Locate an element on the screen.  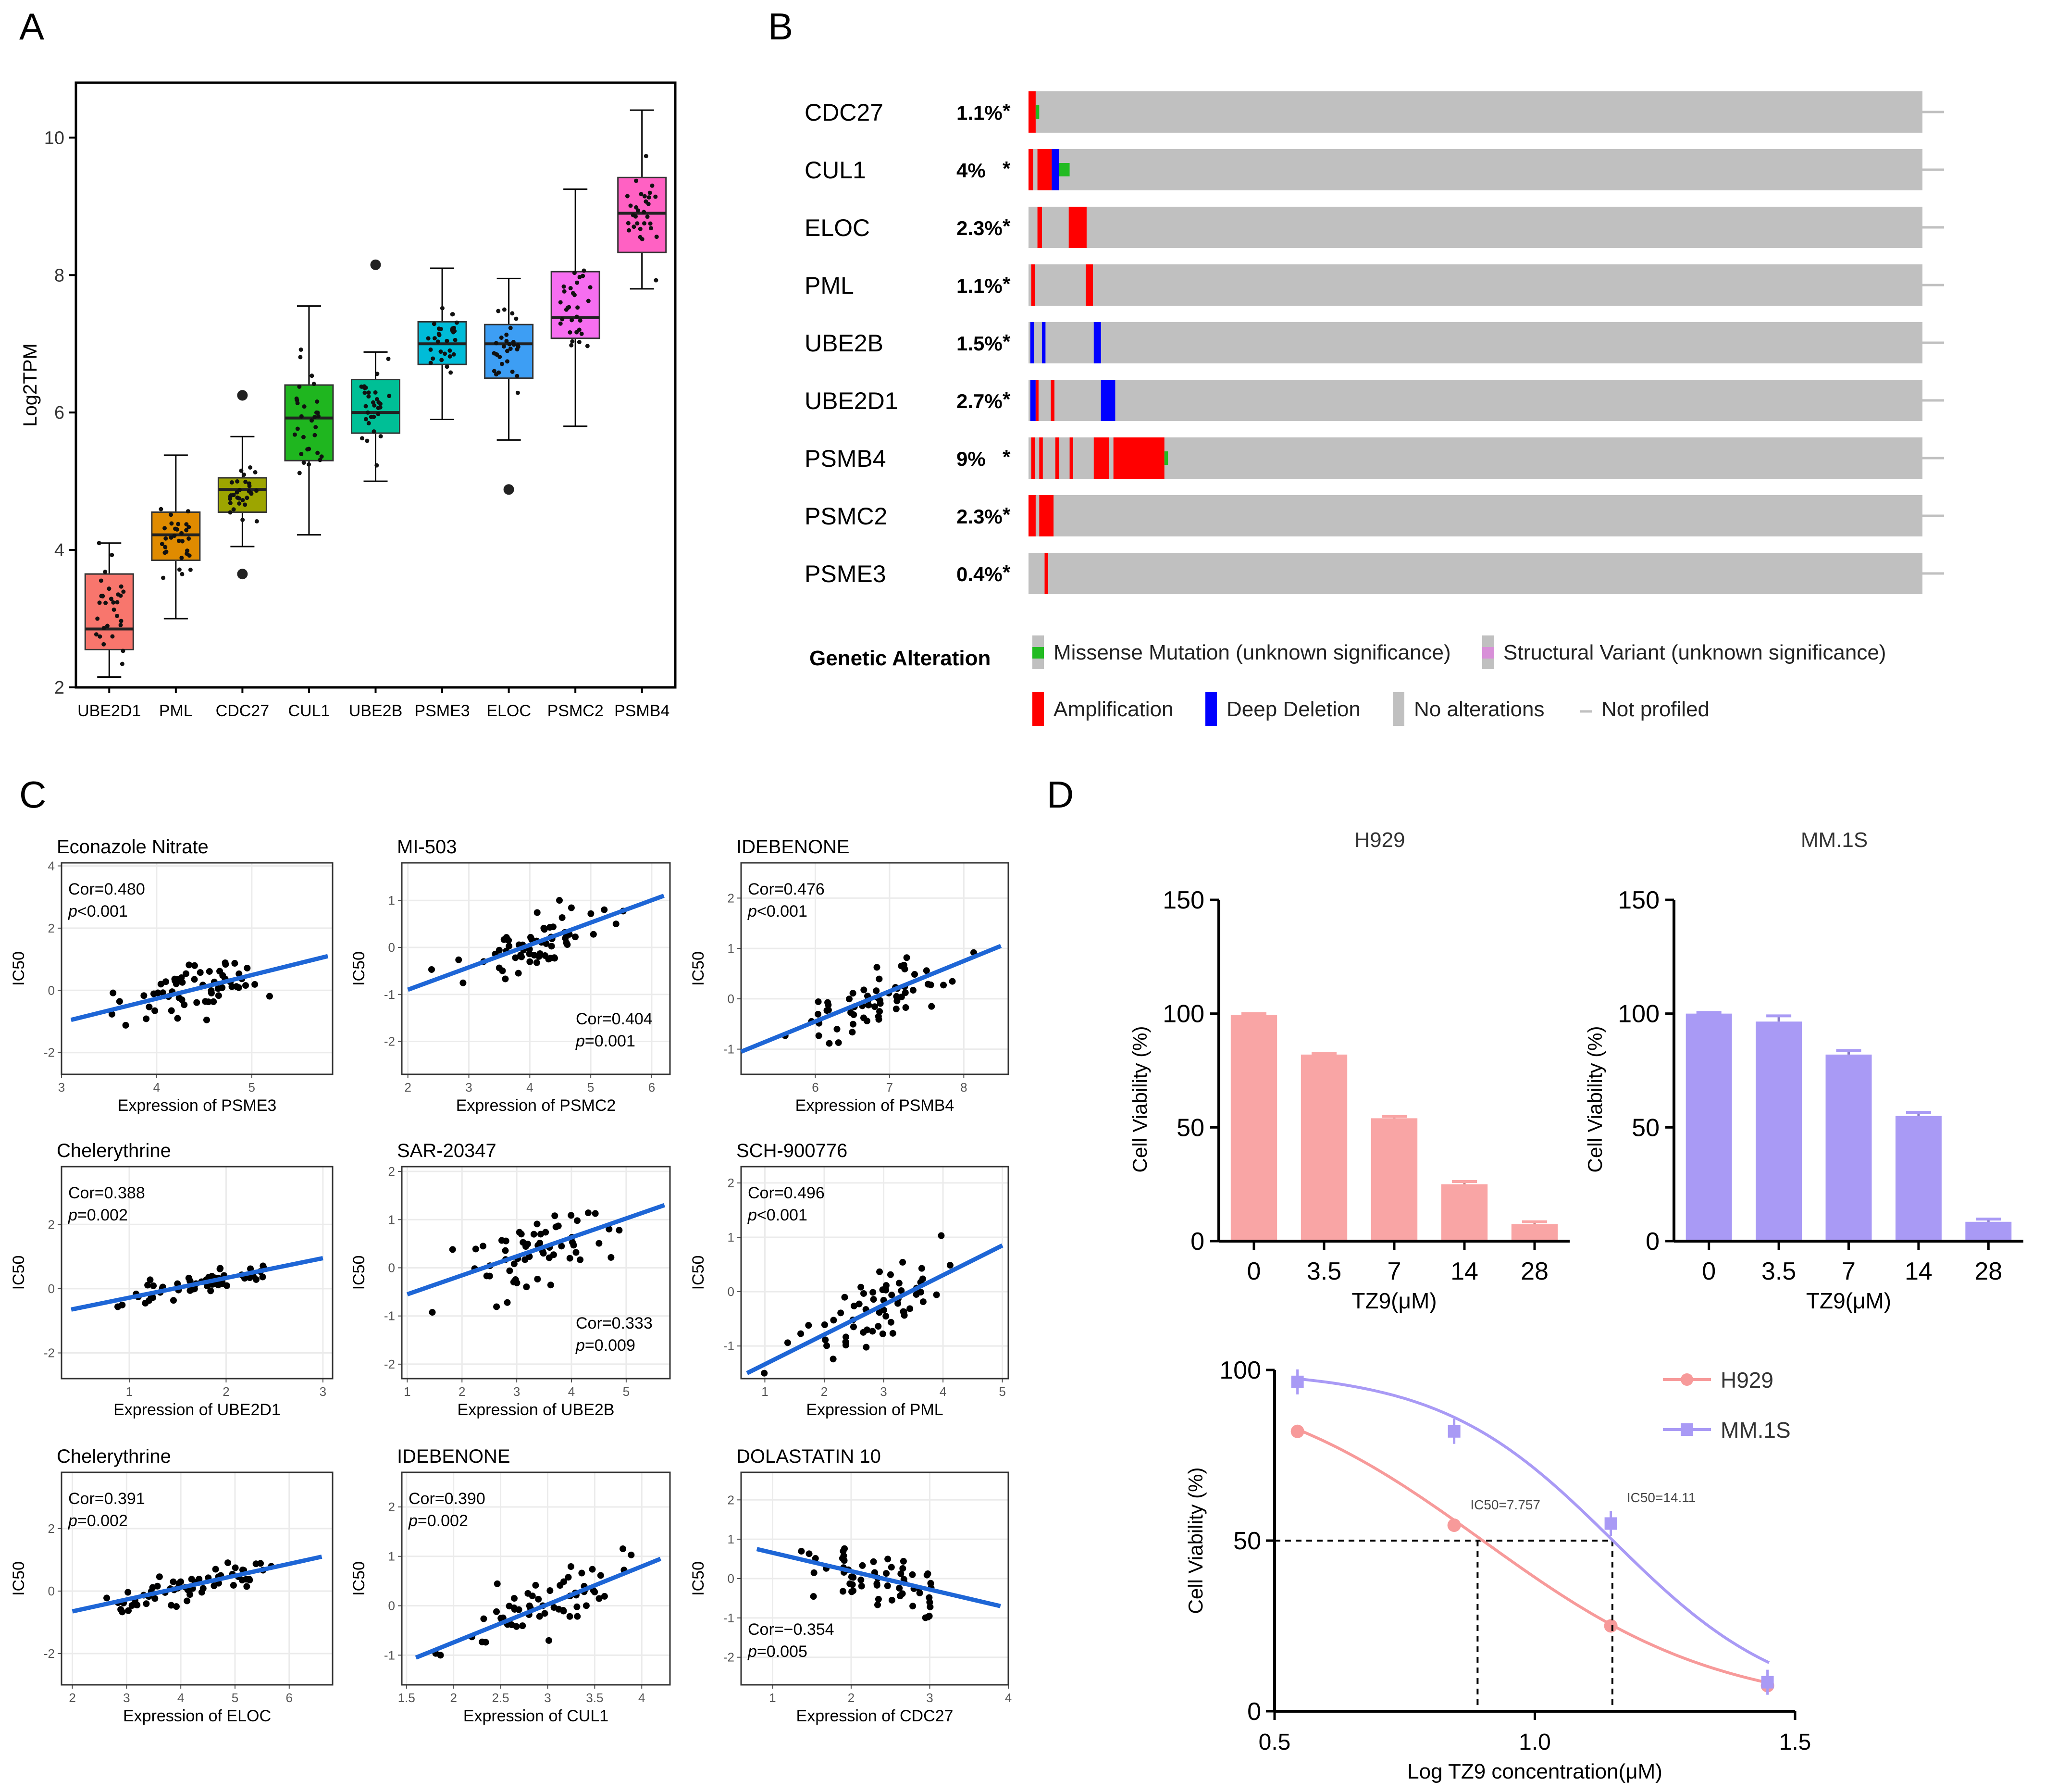
gene-label: PSMC2 is located at coordinates (846, 516).